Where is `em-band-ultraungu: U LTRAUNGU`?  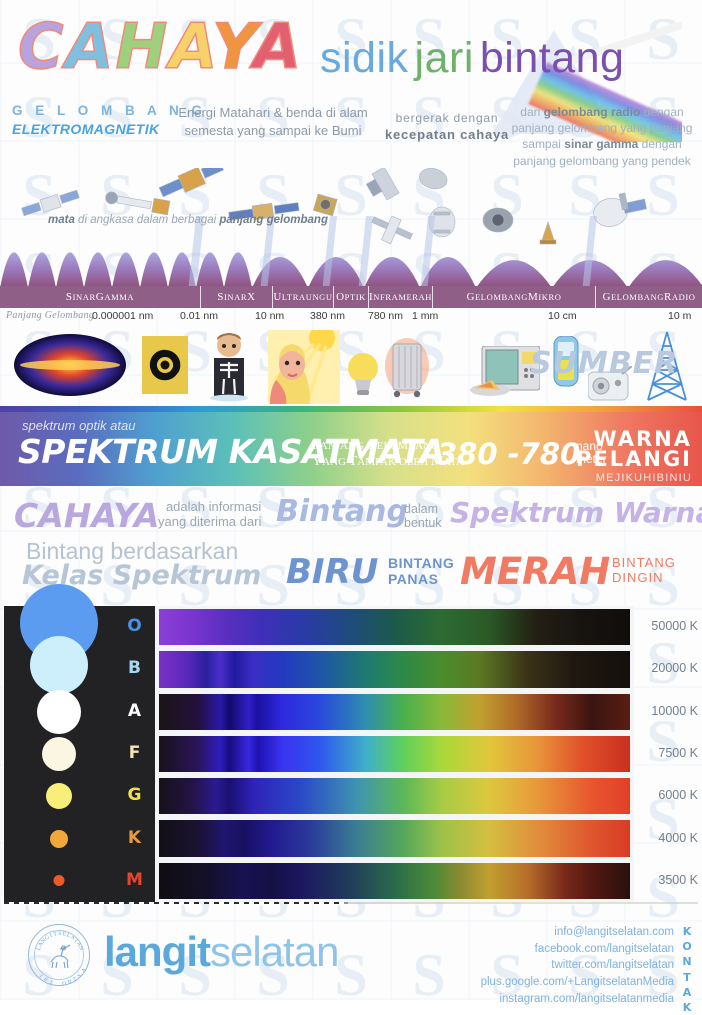
em-band-ultraungu: U LTRAUNGU is located at coordinates (302, 297).